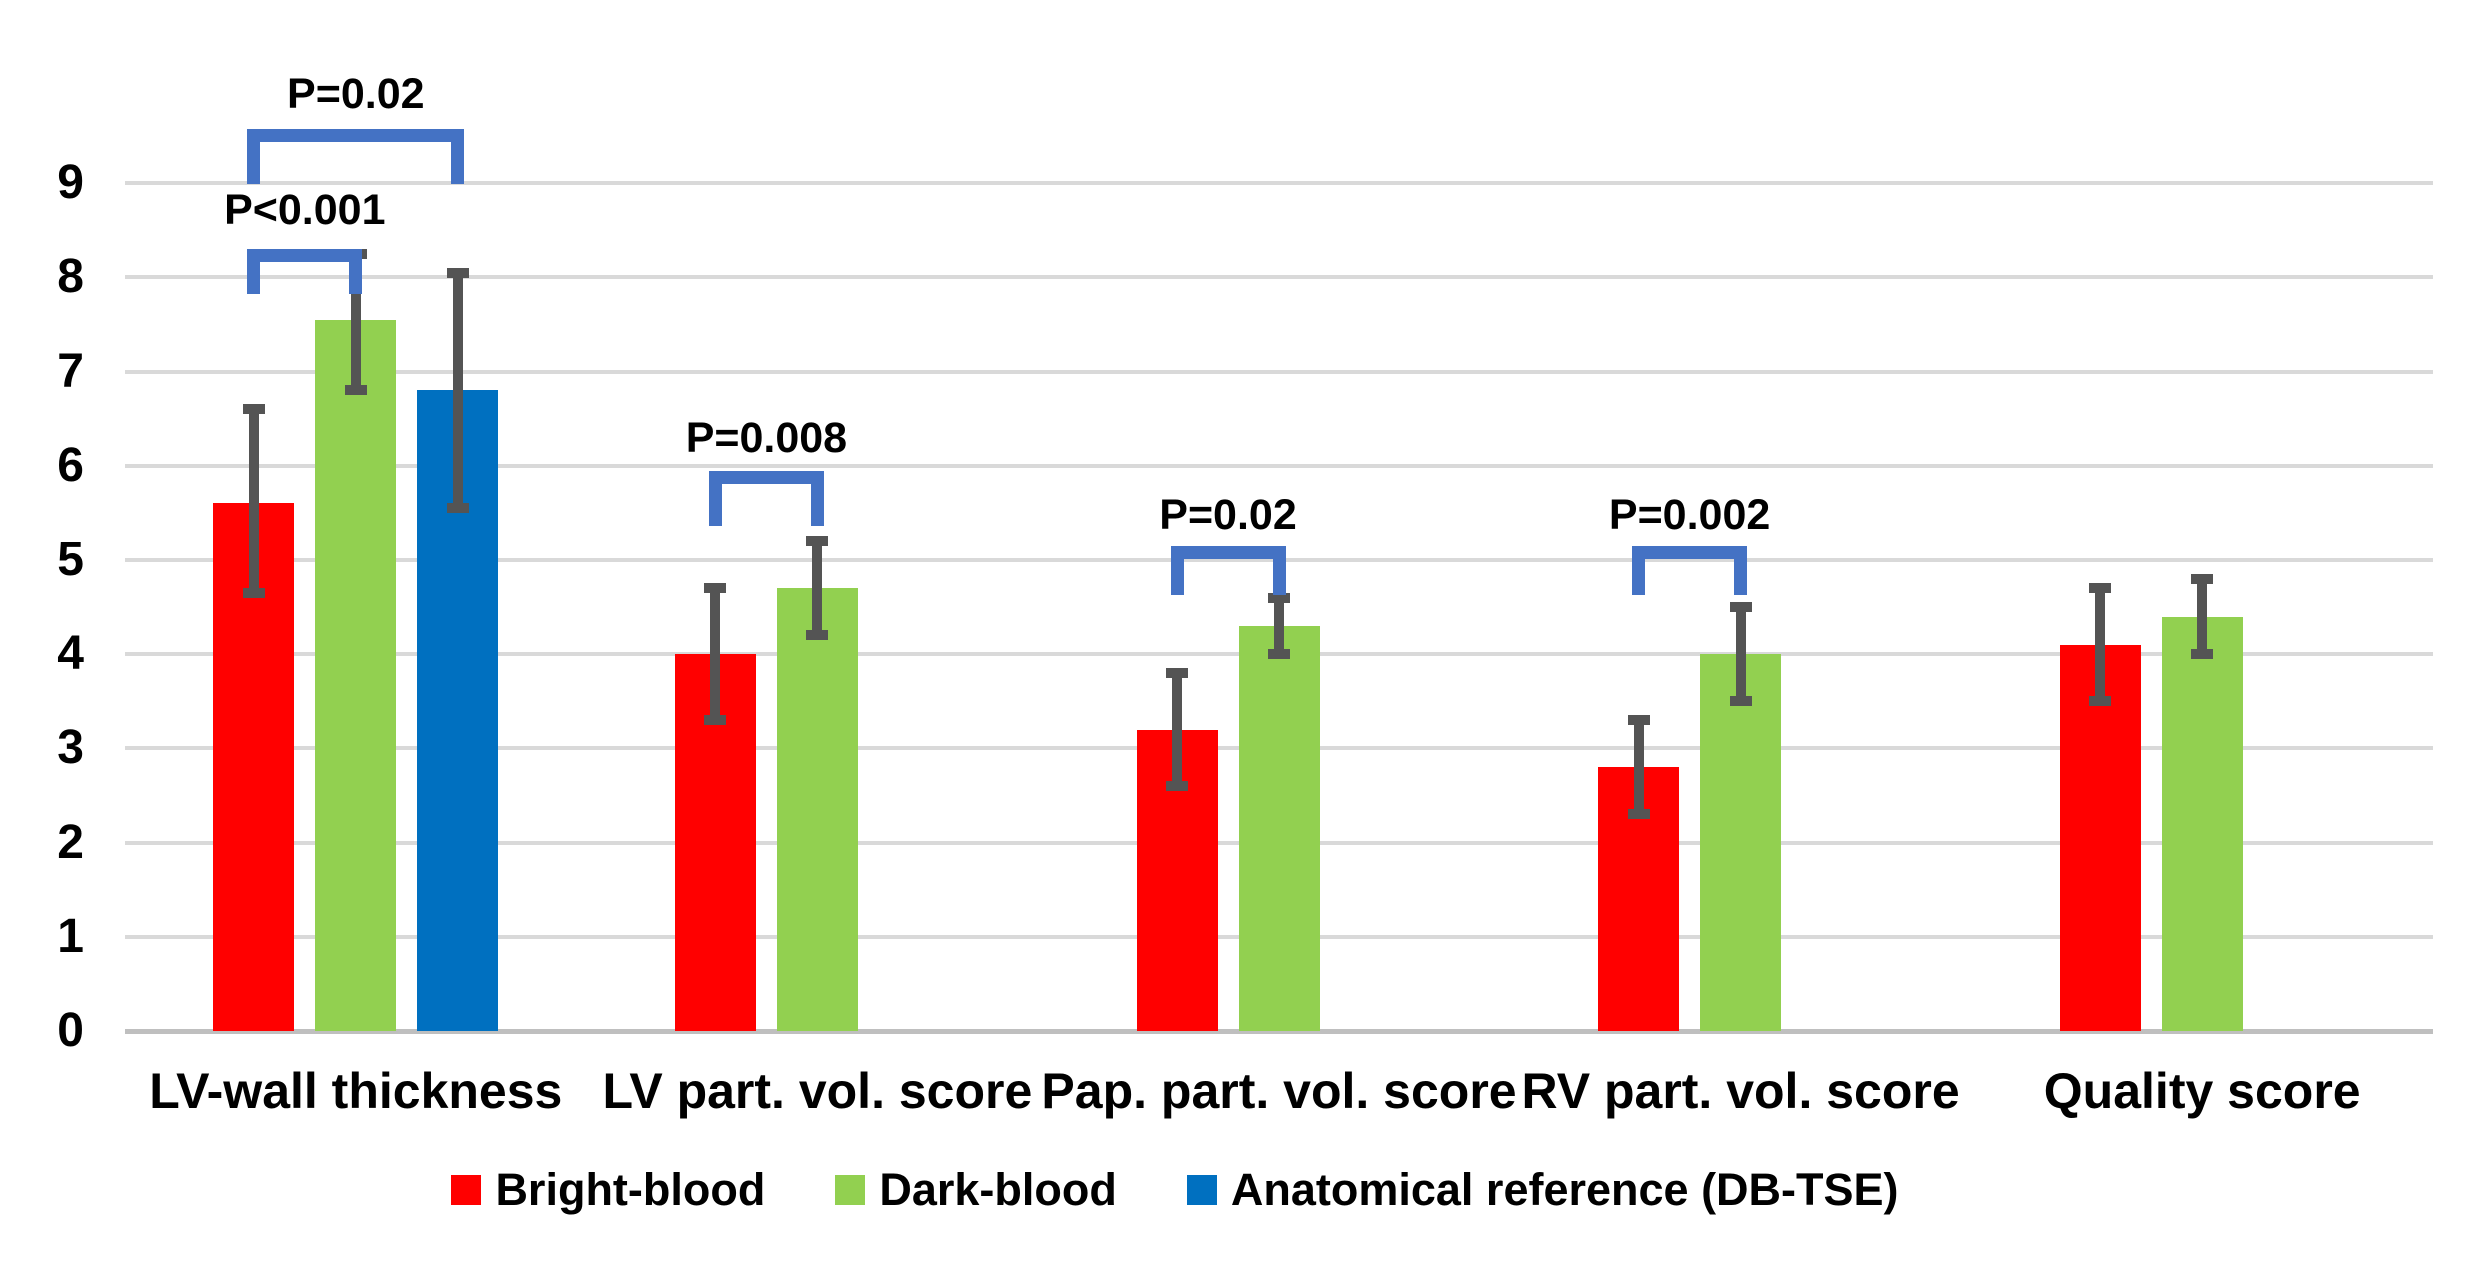 This screenshot has width=2491, height=1276. Describe the element at coordinates (1689, 514) in the screenshot. I see `p-value-label-4: P=0.002` at that location.